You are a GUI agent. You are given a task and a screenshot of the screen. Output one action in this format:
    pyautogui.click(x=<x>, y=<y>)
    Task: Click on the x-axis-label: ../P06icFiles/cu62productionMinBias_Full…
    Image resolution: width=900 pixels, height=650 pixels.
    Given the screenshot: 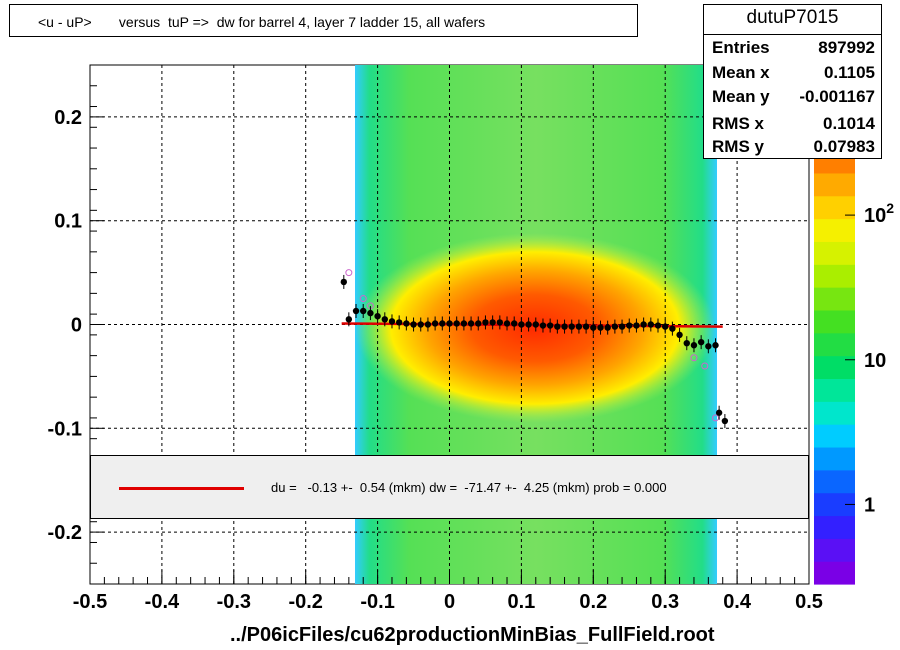 What is the action you would take?
    pyautogui.click(x=472, y=635)
    